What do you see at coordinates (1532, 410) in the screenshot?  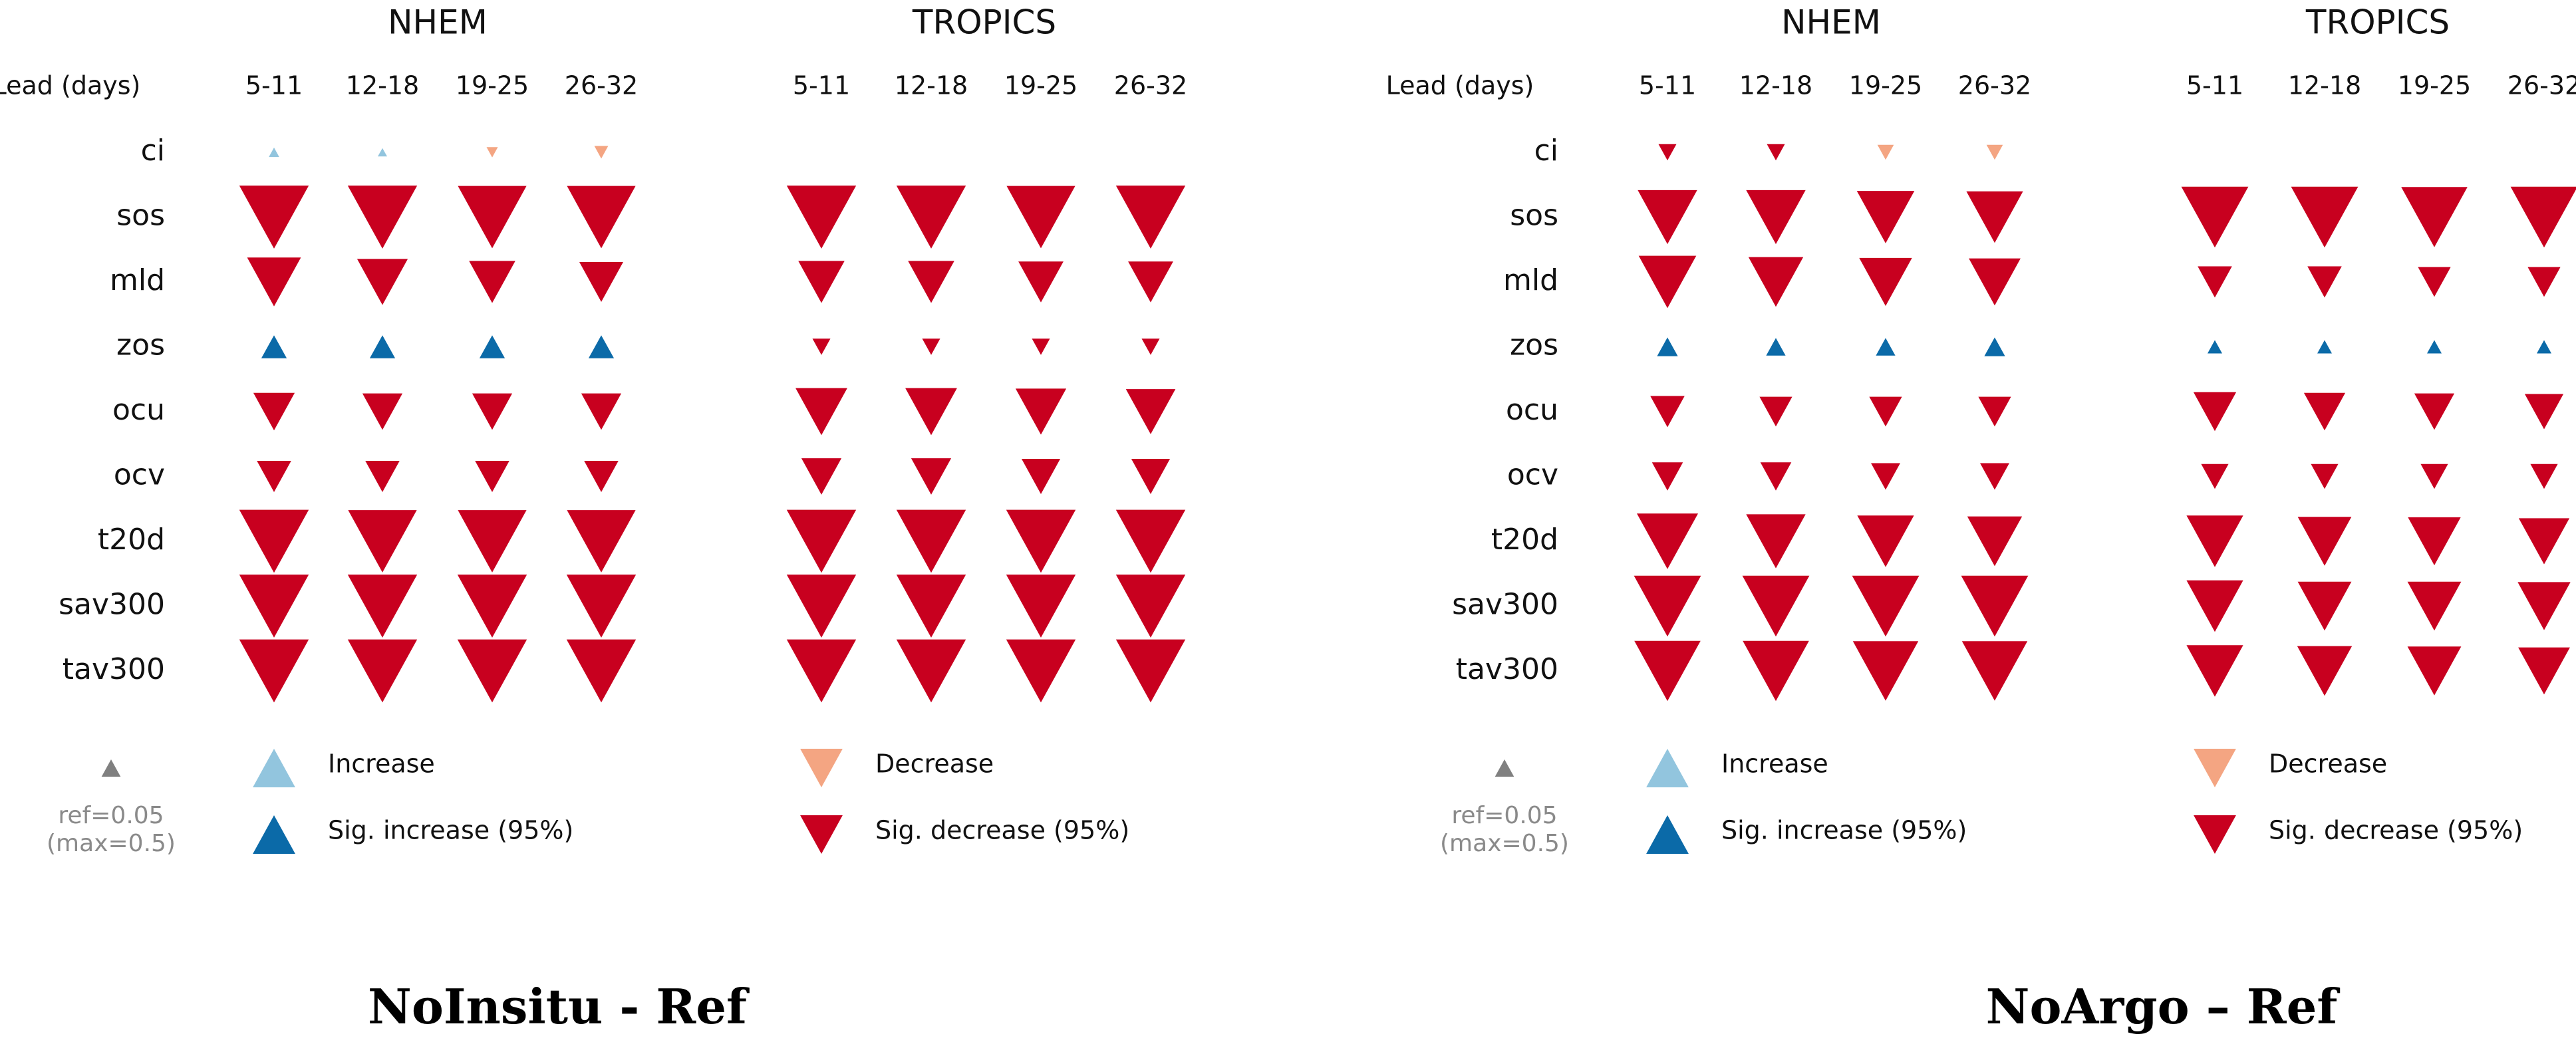 I see `variable-label-ocu: ocu` at bounding box center [1532, 410].